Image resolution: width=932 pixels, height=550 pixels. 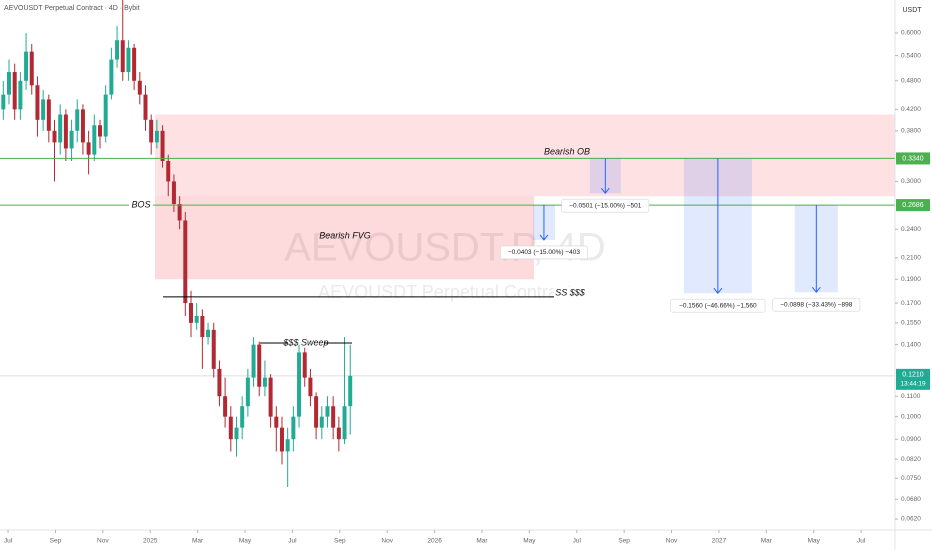 What do you see at coordinates (525, 155) in the screenshot?
I see `zone` at bounding box center [525, 155].